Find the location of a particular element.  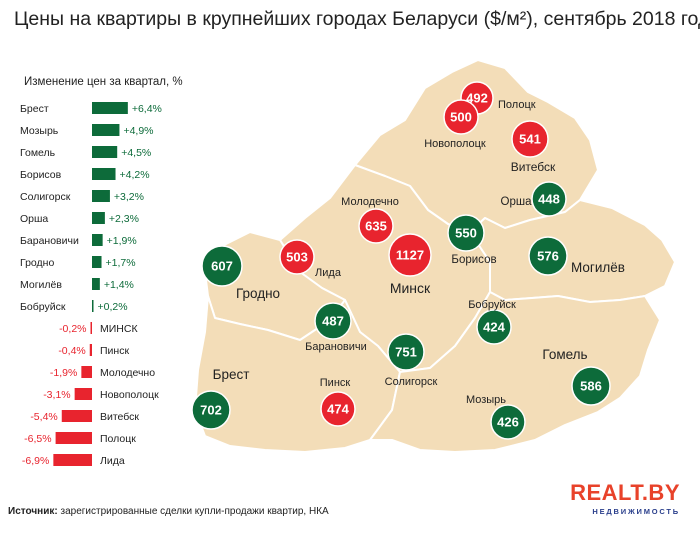

city-name-label: Пинск is located at coordinates (335, 383).